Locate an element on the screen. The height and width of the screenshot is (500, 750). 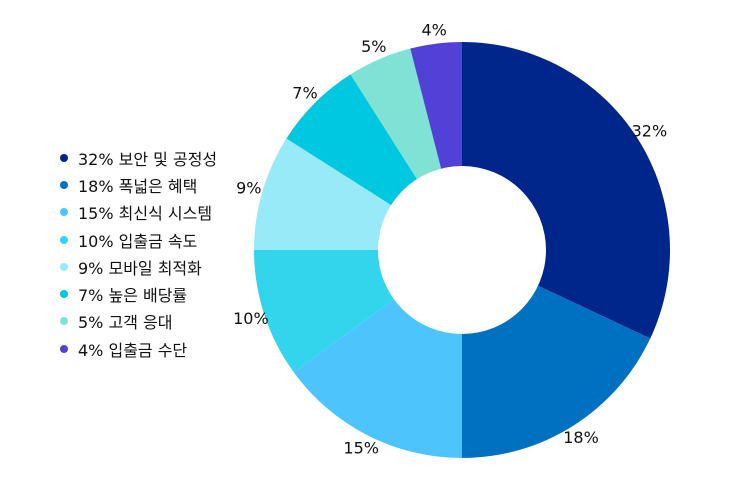
legend-item: 9% 모바일 최적화 is located at coordinates (138, 266).